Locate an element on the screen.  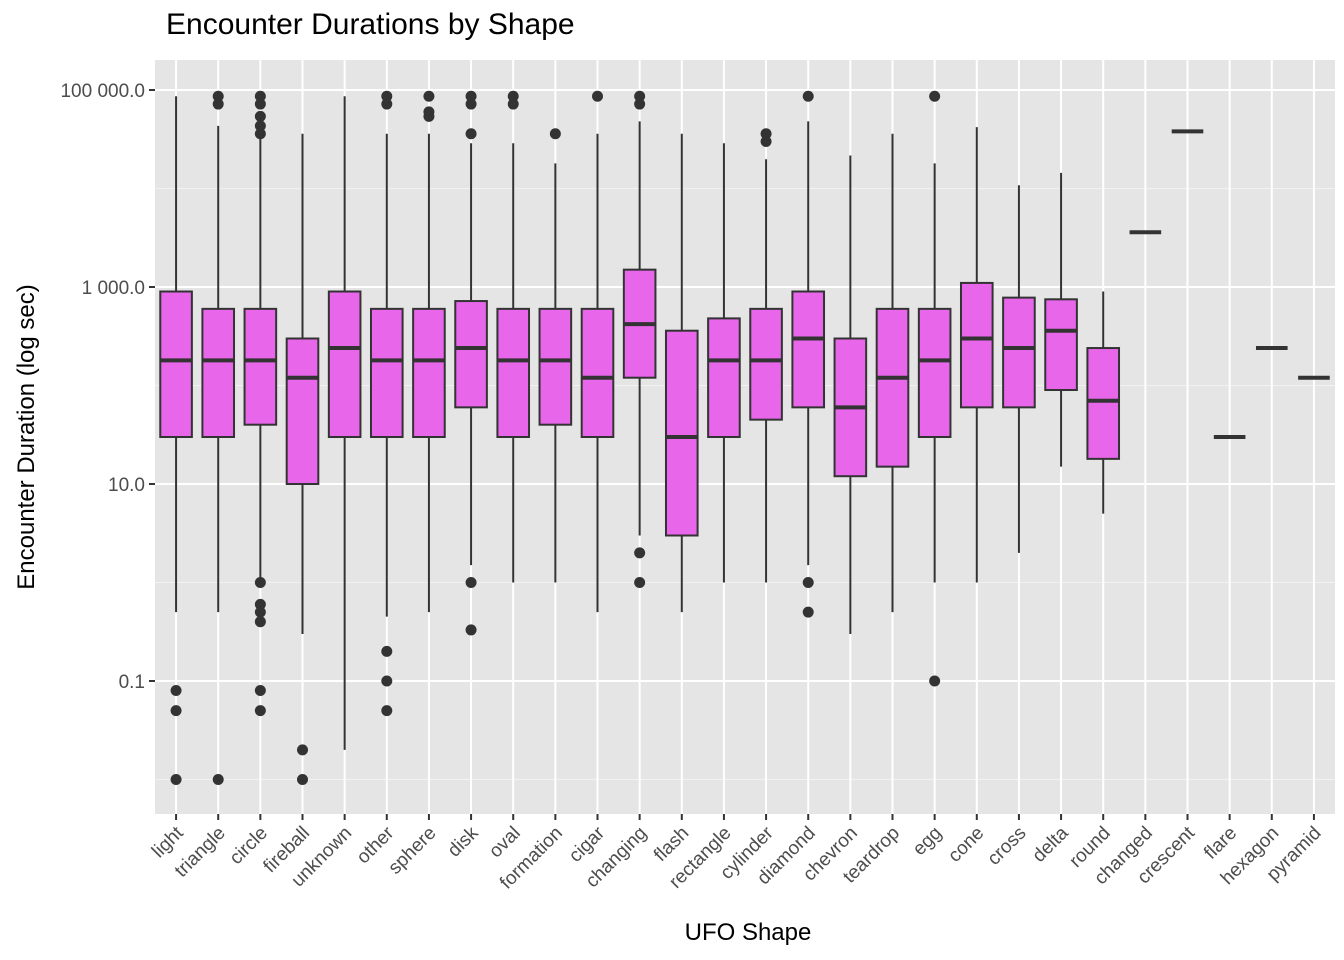
x-tick-label: egg is located at coordinates (927, 841).